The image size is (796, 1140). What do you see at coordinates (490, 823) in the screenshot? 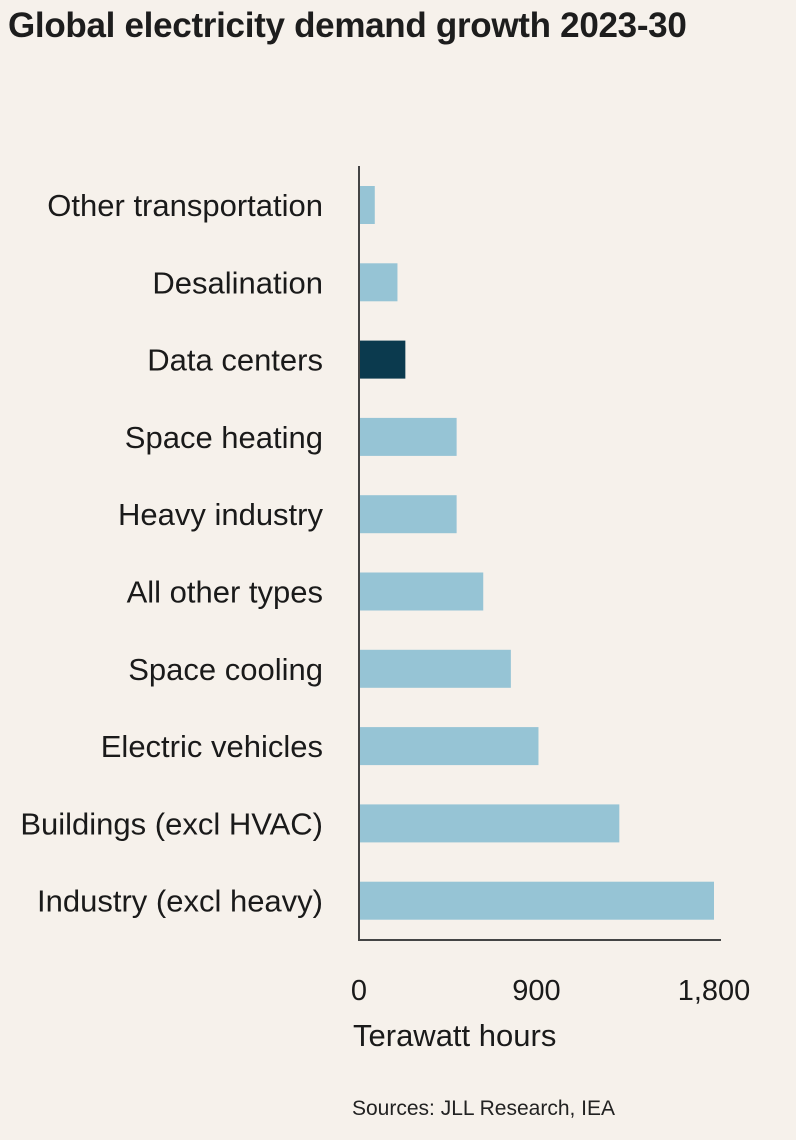
I see `bar-buildings-excl-hvac` at bounding box center [490, 823].